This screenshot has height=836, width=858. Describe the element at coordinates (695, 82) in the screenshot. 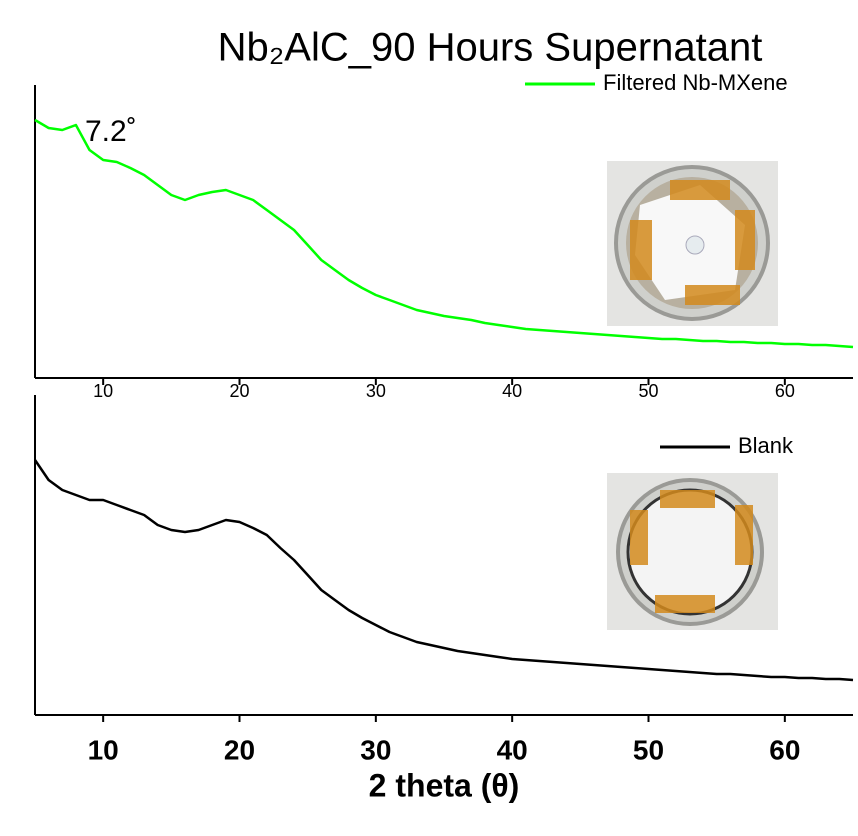

I see `legend-label: Filtered Nb-MXene` at that location.